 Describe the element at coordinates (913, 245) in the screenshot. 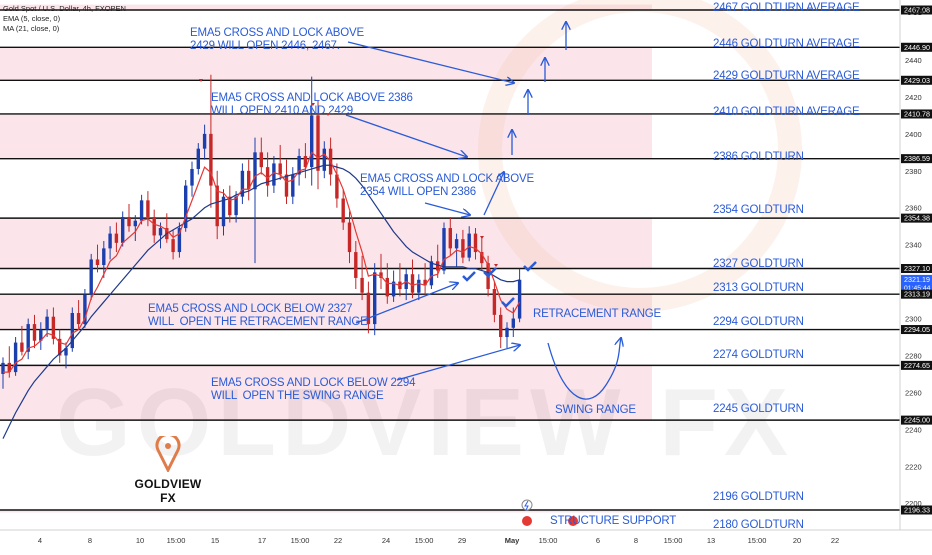

I see `y-tick-label: 2340` at that location.